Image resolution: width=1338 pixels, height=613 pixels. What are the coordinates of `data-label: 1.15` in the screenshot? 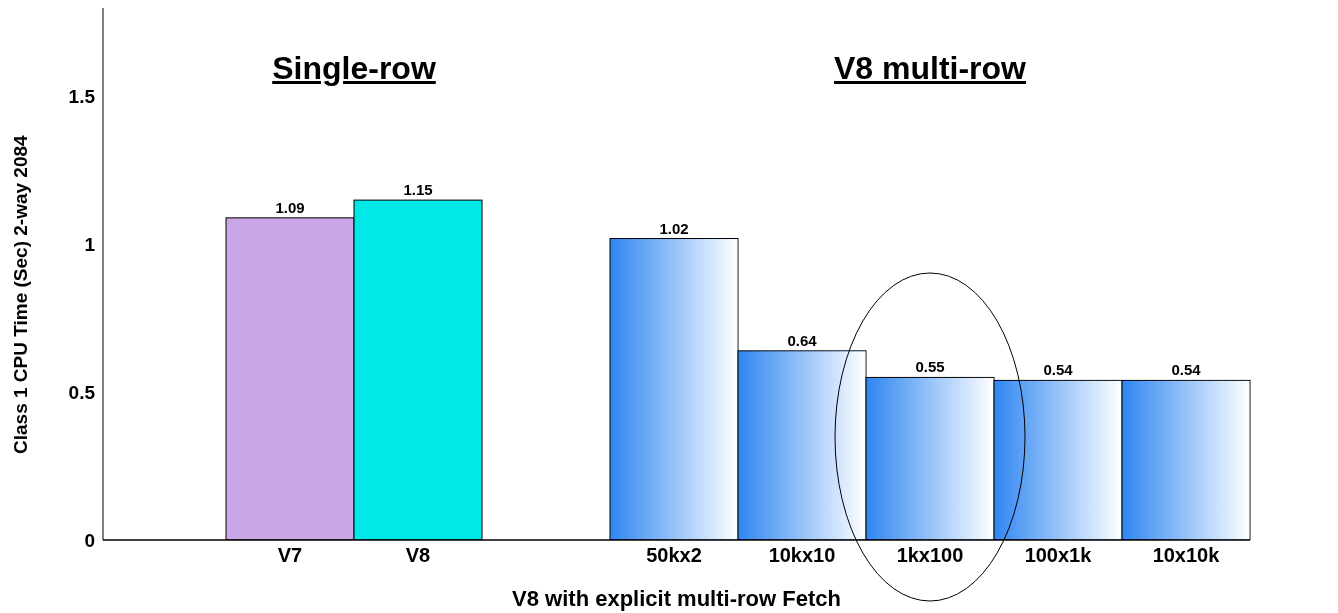 It's located at (418, 190).